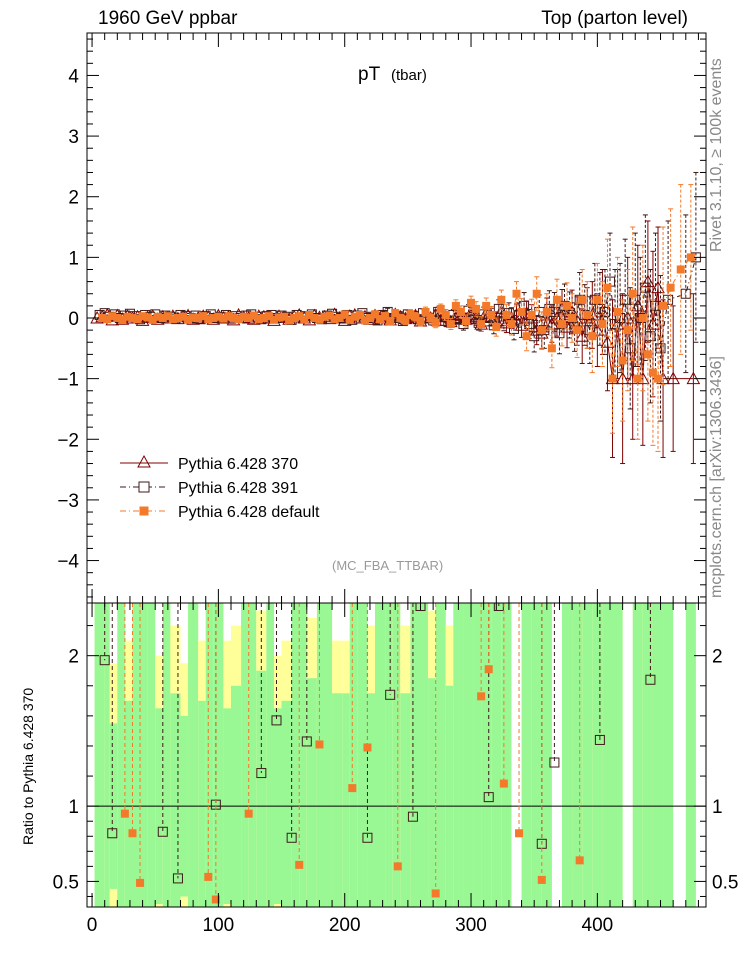  What do you see at coordinates (238, 488) in the screenshot?
I see `legend-label-391: Pythia 6.428 391` at bounding box center [238, 488].